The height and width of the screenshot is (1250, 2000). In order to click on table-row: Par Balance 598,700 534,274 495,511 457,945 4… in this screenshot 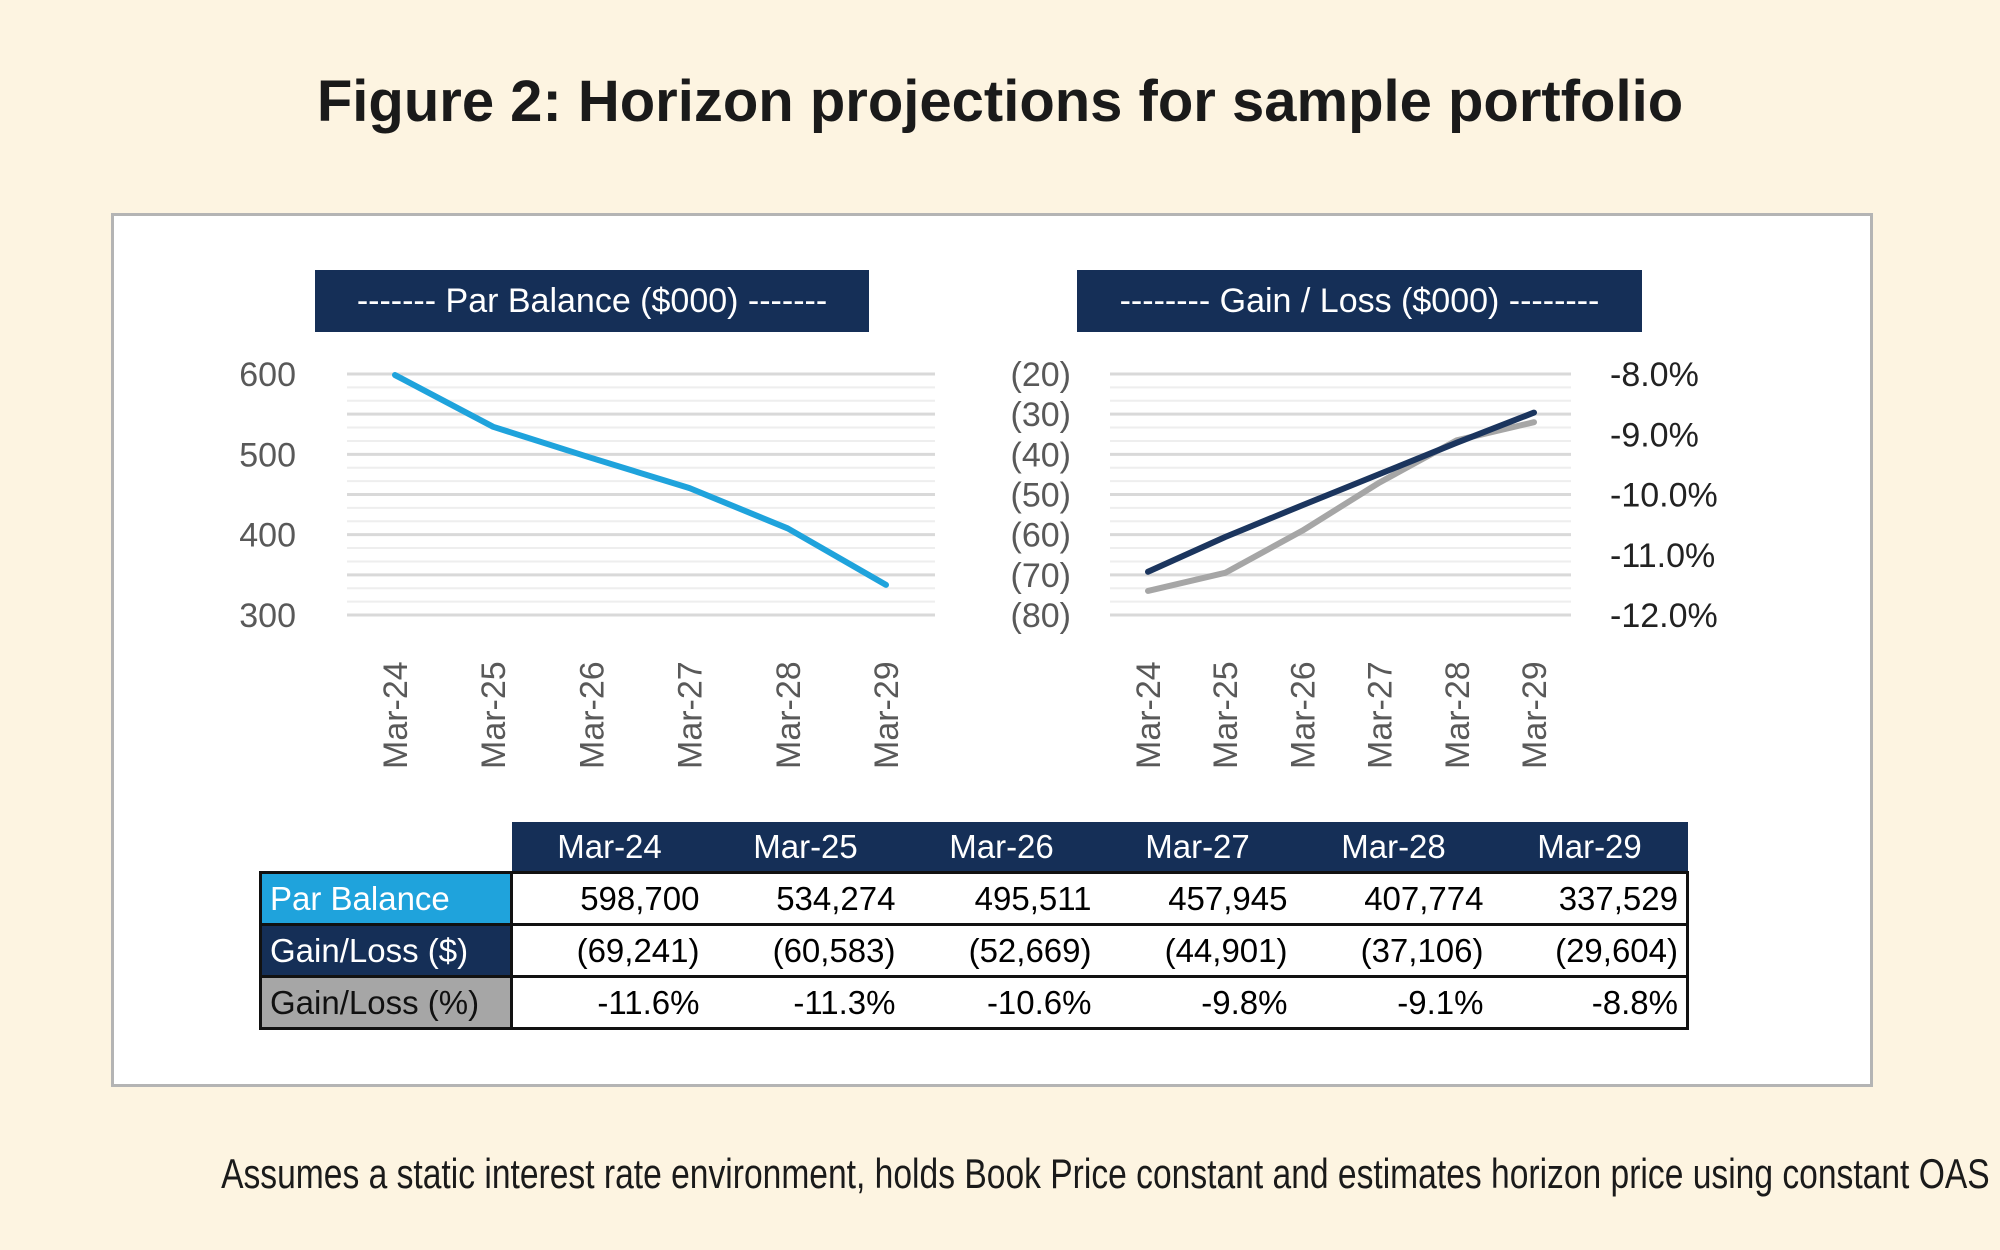, I will do `click(974, 898)`.